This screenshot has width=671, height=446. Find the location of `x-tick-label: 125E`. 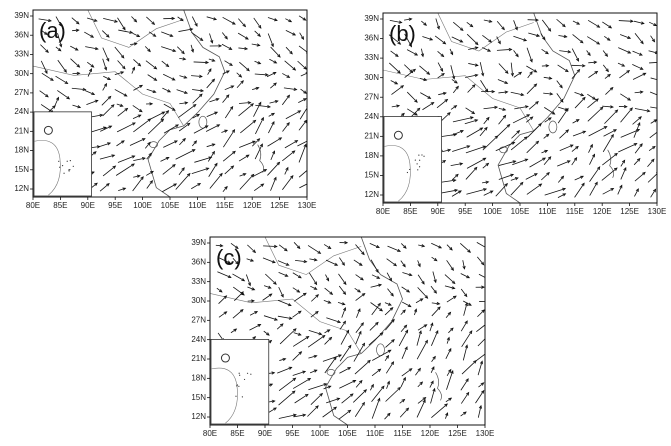

x-tick-label: 125E is located at coordinates (629, 211).